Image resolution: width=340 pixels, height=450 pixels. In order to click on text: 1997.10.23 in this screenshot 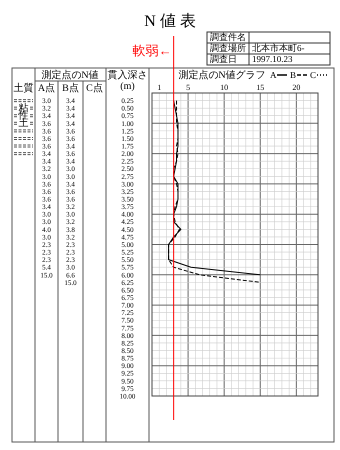, I will do `click(272, 59)`.